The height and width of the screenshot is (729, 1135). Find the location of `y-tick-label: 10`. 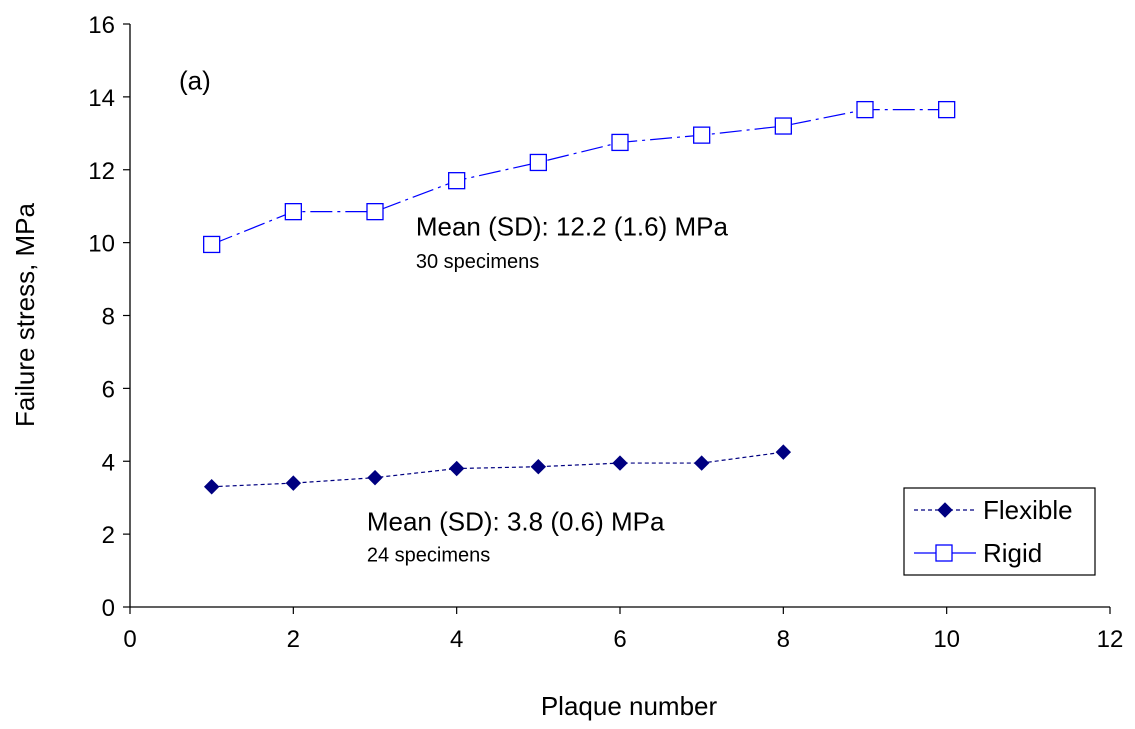

y-tick-label: 10 is located at coordinates (101, 244).